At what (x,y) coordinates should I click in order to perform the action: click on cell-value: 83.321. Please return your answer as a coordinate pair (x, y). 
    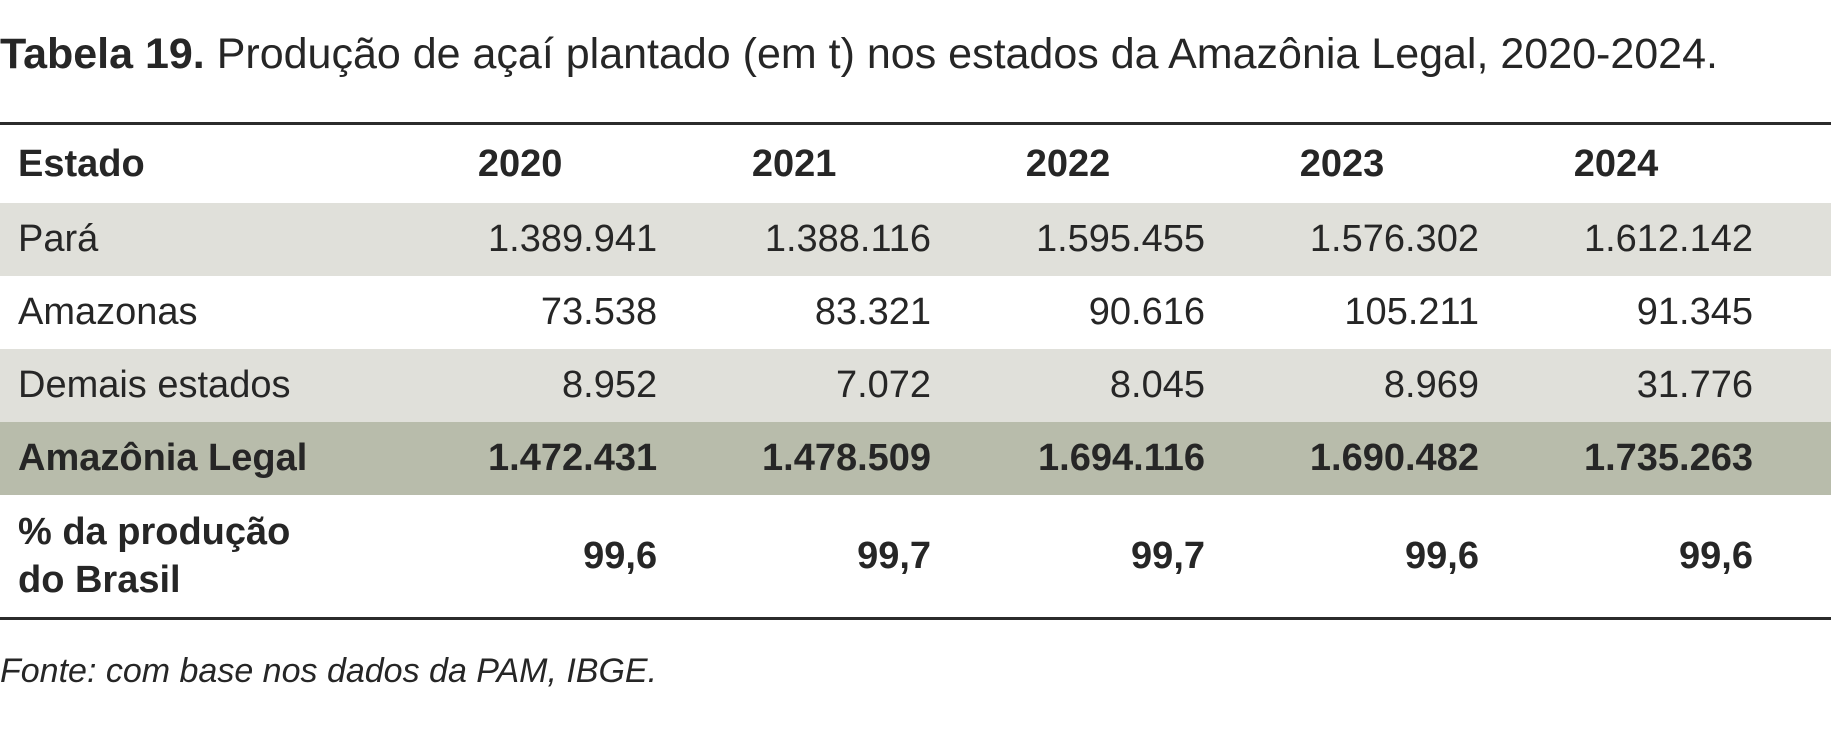
    Looking at the image, I should click on (873, 312).